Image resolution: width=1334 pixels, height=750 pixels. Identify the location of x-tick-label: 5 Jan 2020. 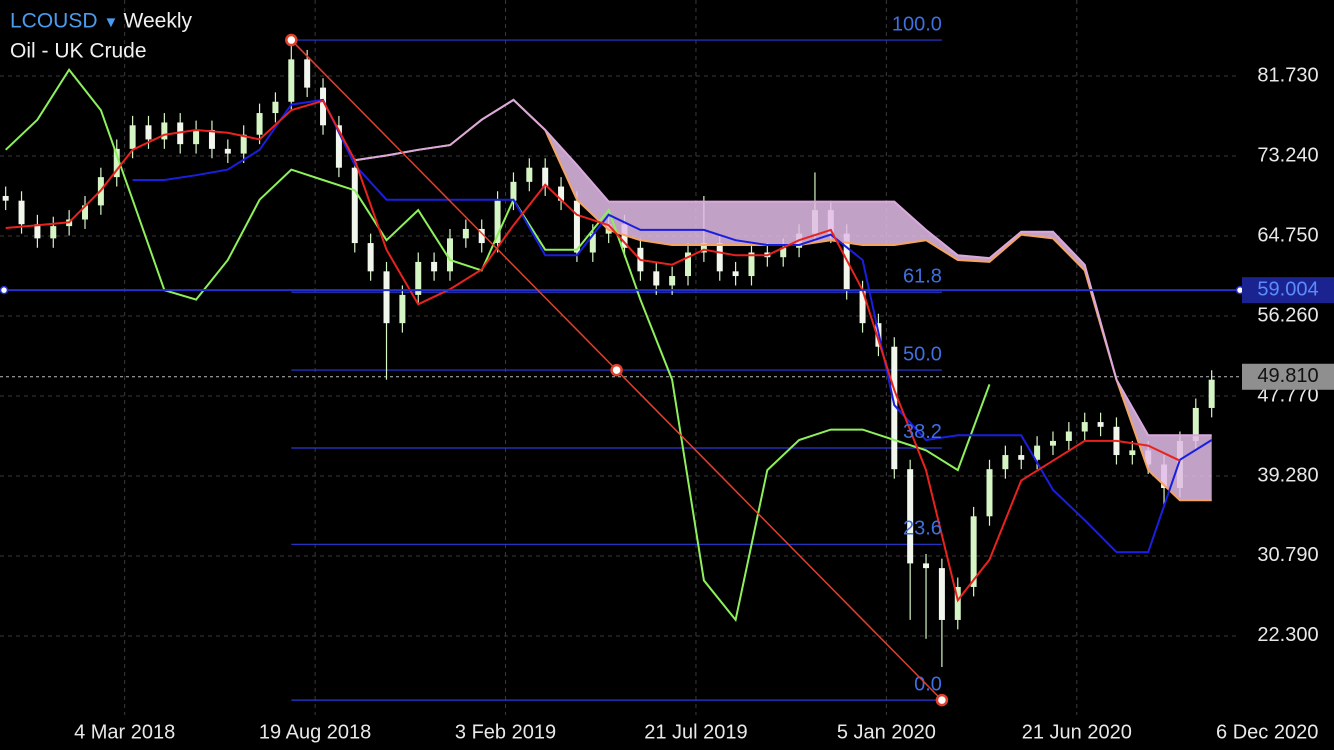
(886, 732).